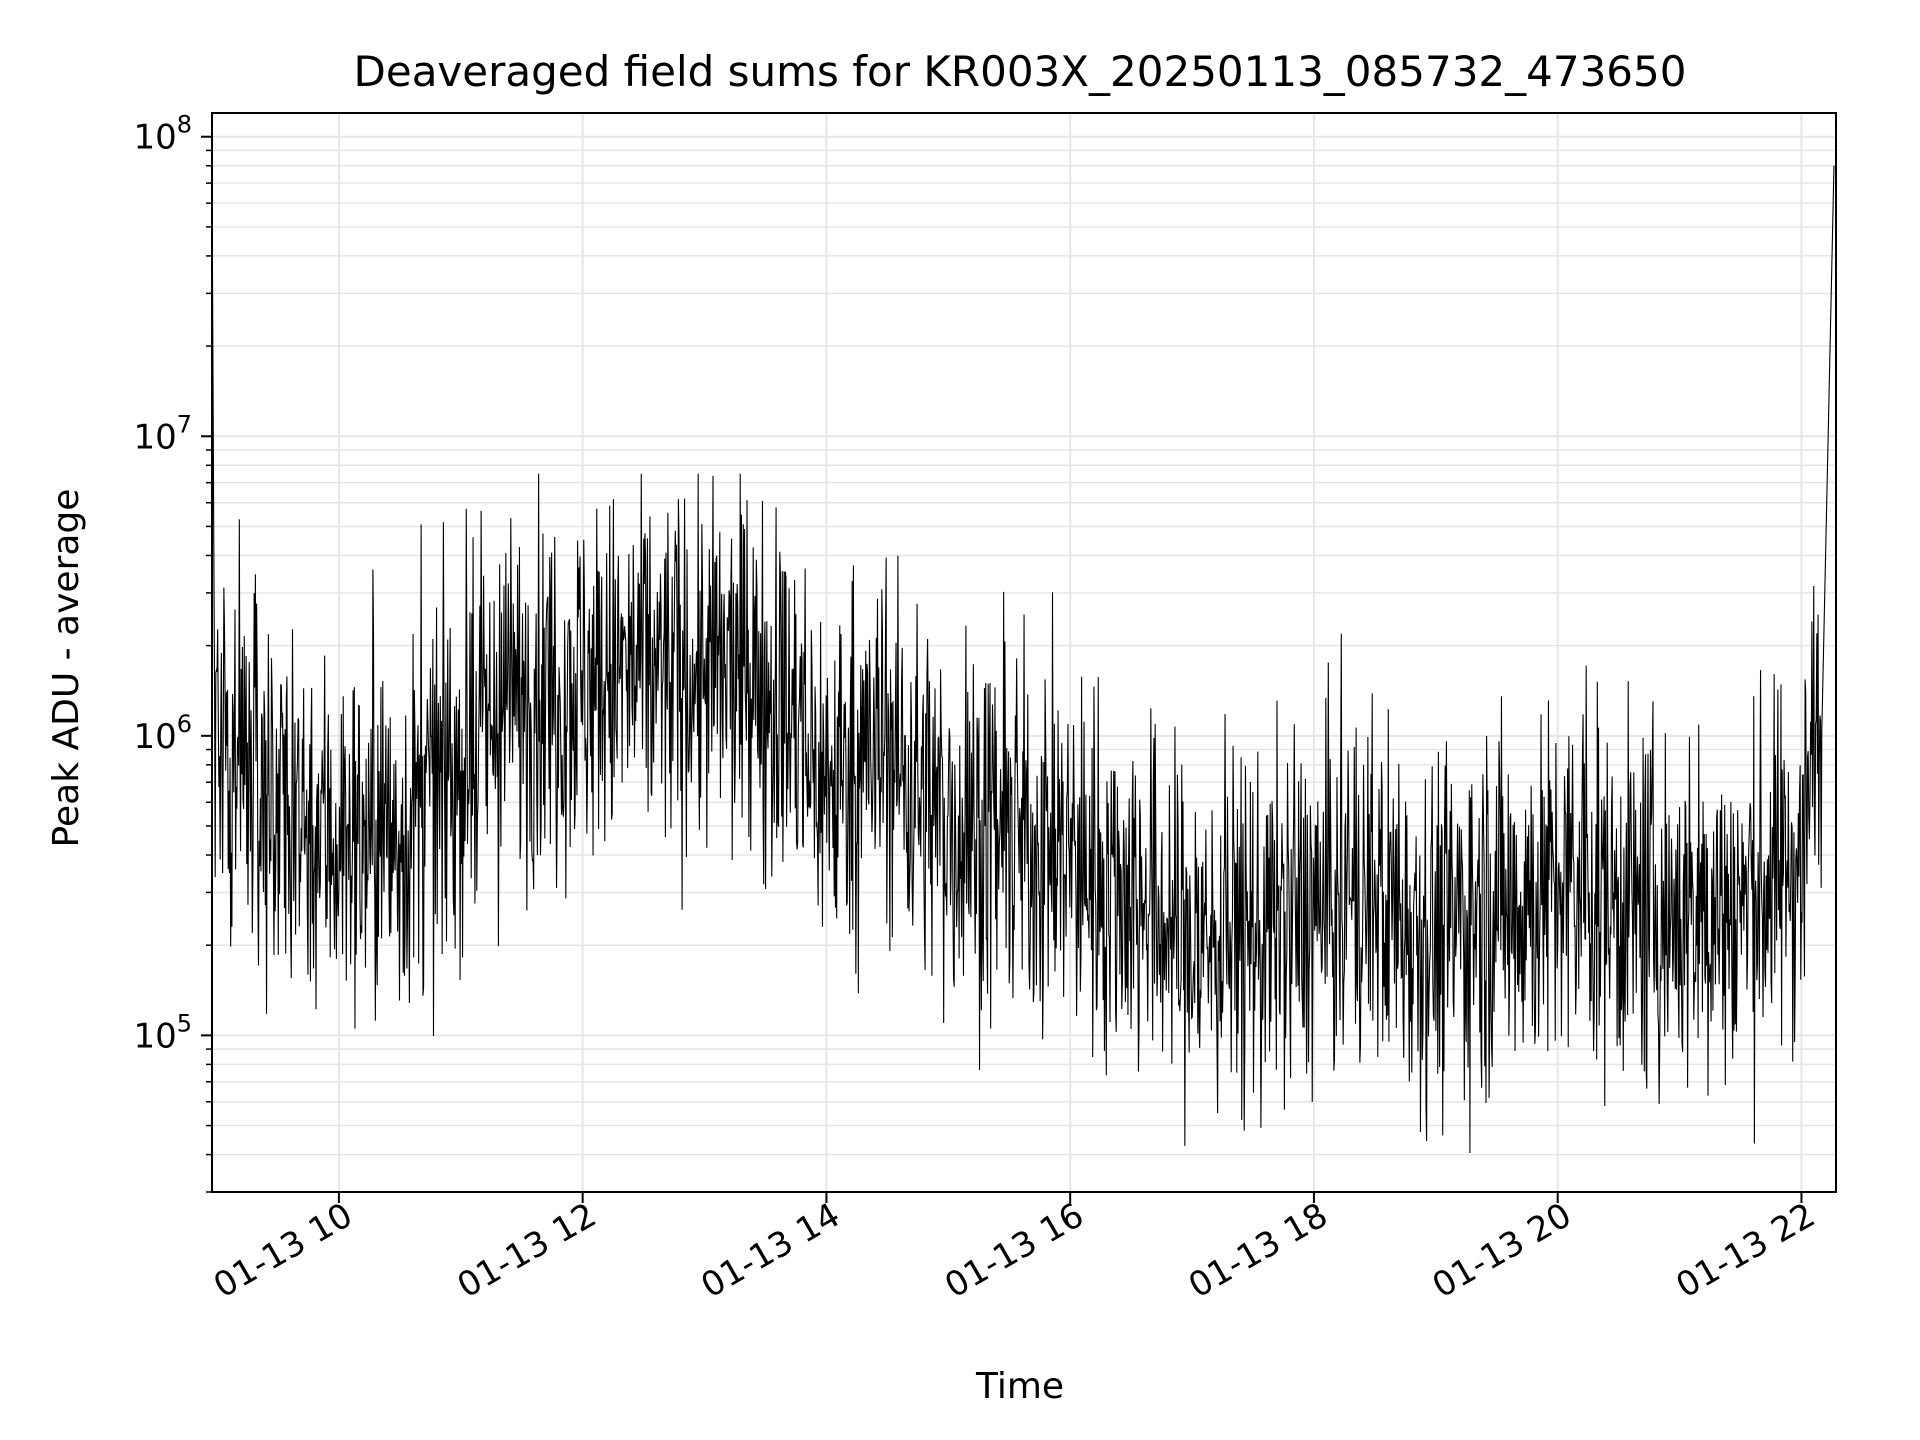 The width and height of the screenshot is (1920, 1440). I want to click on y-tick-label: 10⁸, so click(162, 134).